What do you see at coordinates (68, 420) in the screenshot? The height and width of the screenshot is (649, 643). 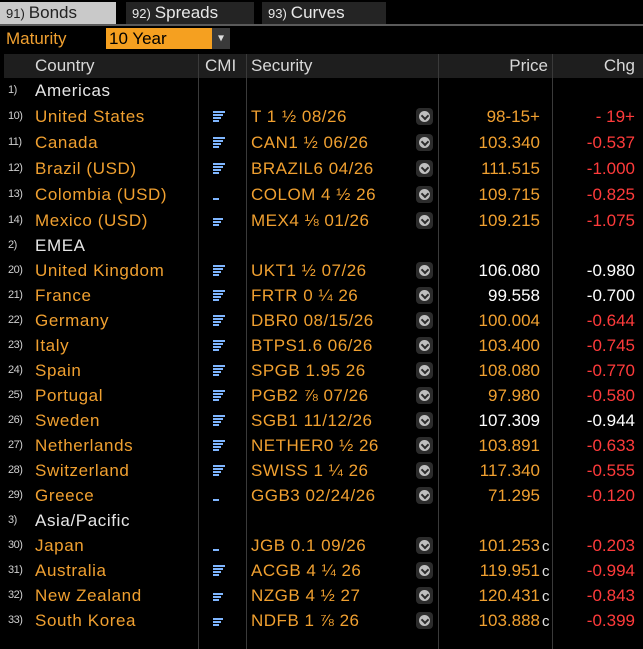 I see `country-name: Sweden` at bounding box center [68, 420].